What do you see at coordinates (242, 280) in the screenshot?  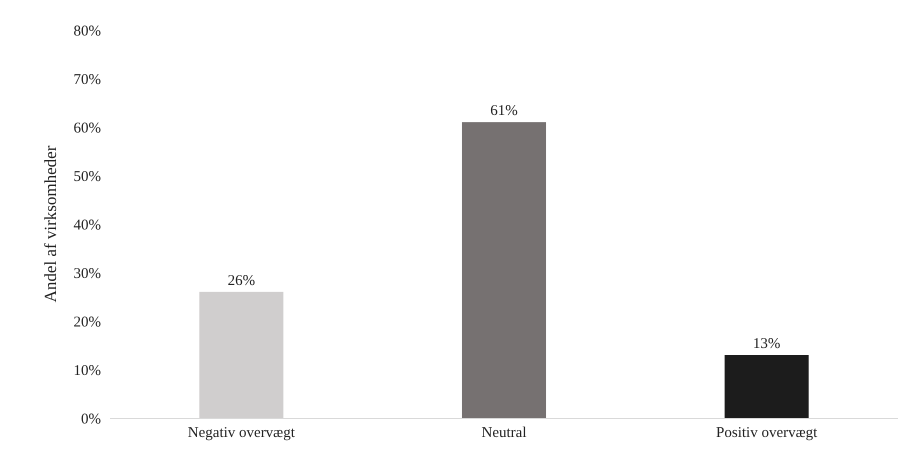 I see `data-label: 26%` at bounding box center [242, 280].